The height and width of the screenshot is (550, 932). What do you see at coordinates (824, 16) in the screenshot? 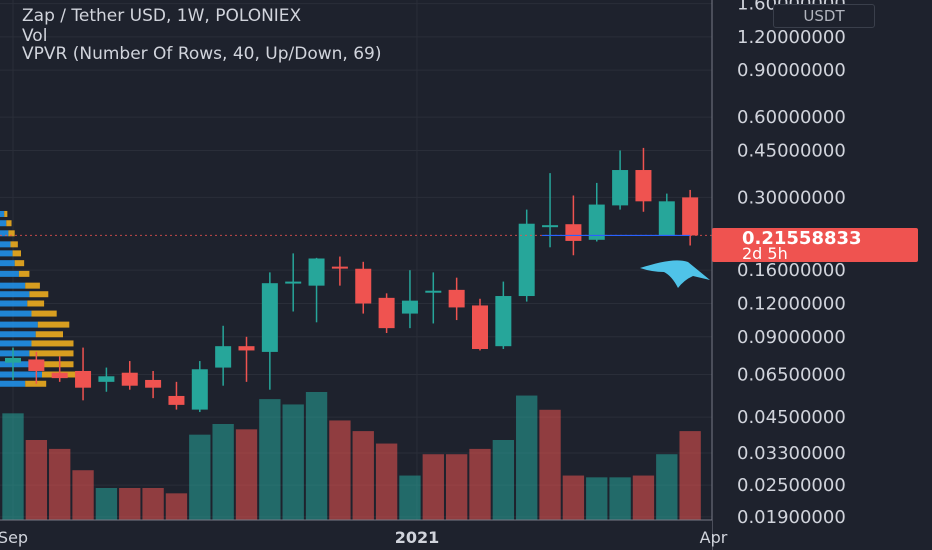
I see `currency-badge: USDT` at bounding box center [824, 16].